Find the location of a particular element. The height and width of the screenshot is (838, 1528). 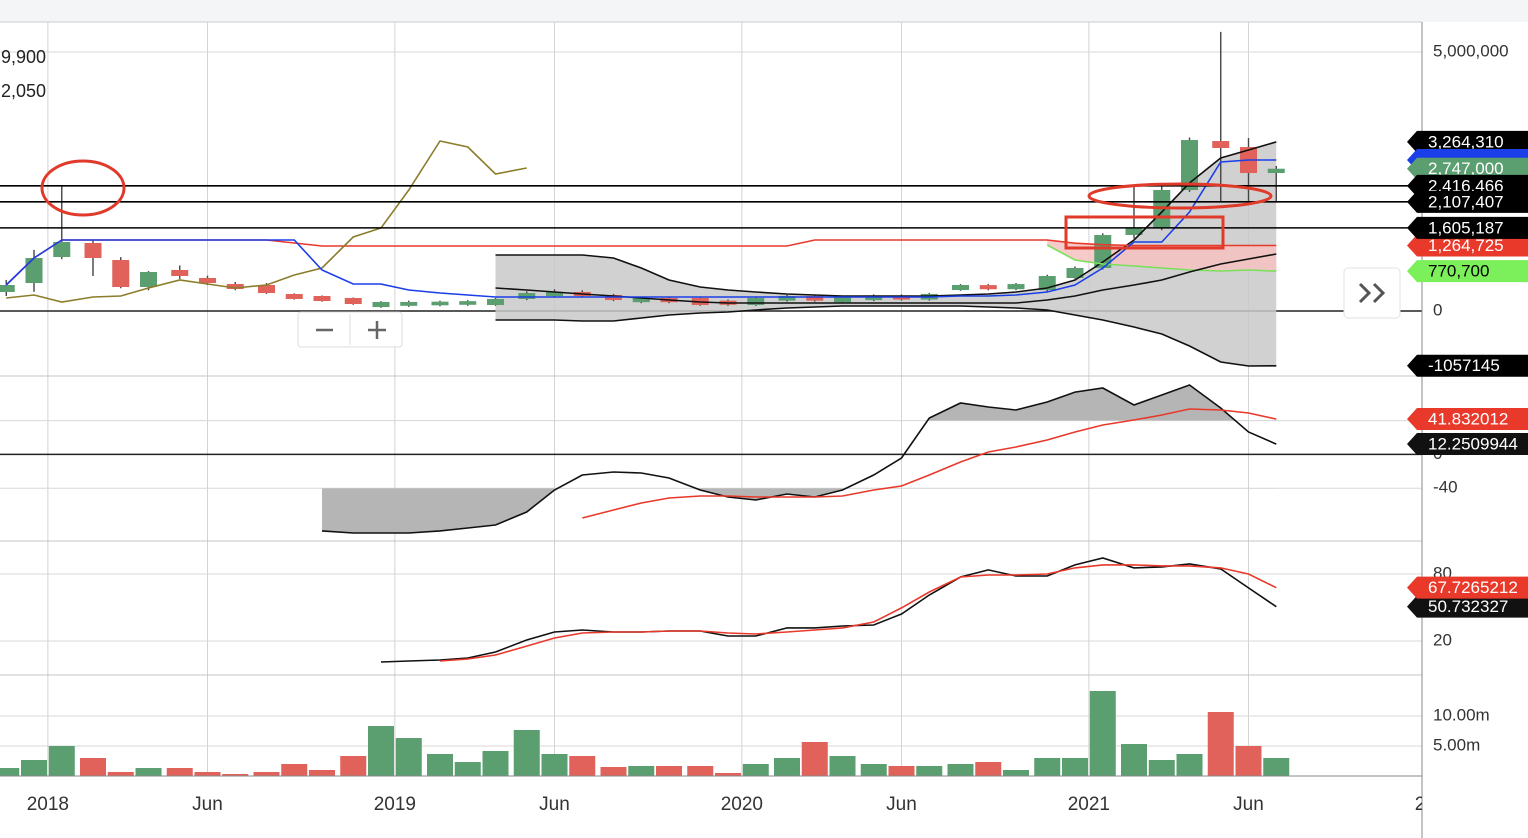

price-badge: -1057145 is located at coordinates (1467, 365).